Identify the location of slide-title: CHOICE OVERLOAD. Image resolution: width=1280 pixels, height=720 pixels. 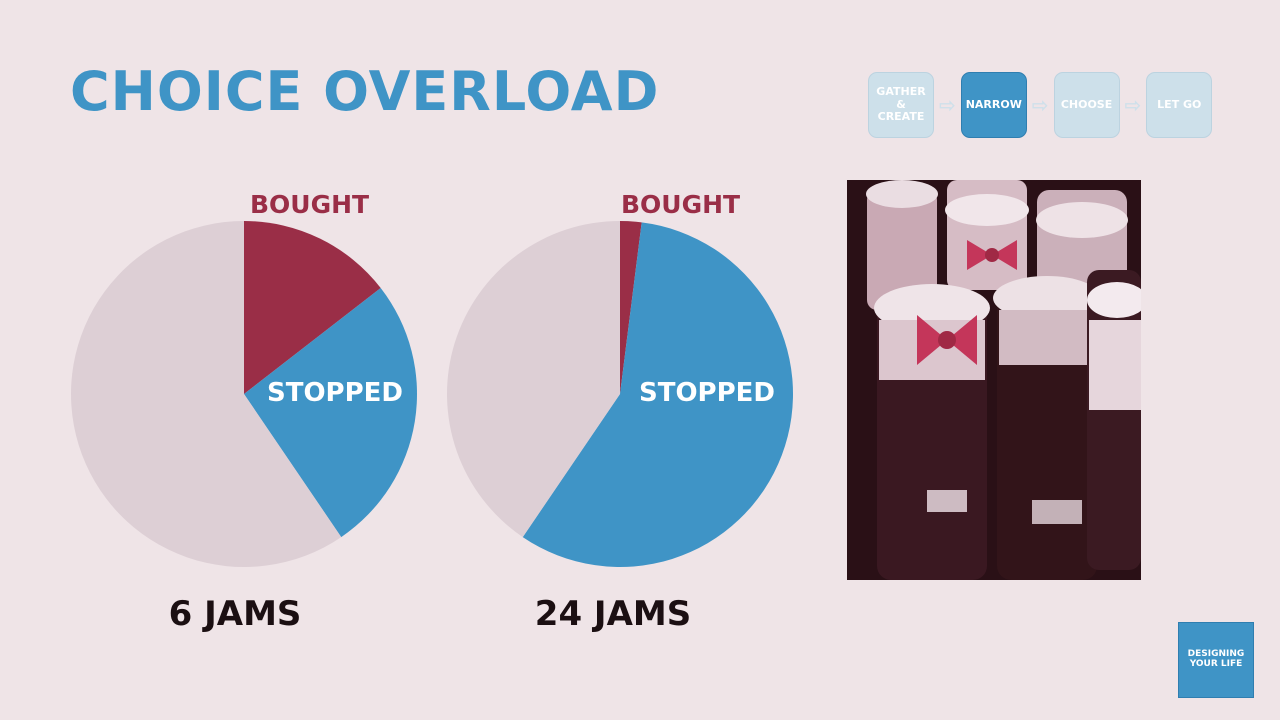
(365, 91).